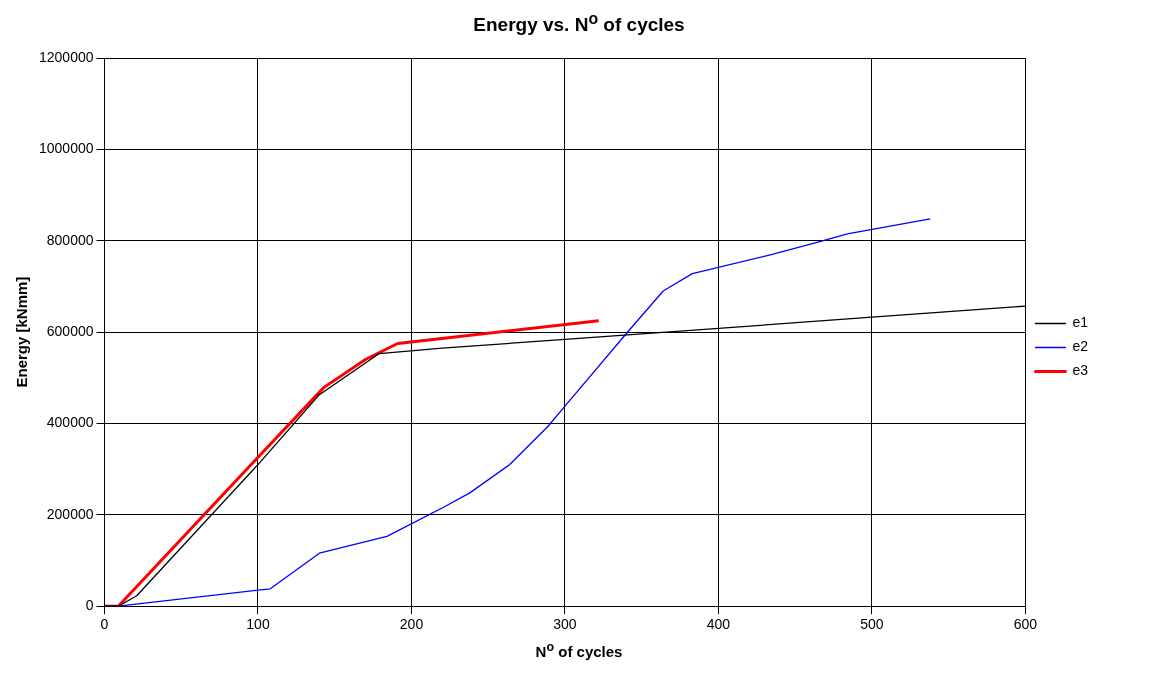 This screenshot has width=1158, height=682. I want to click on x-tick-label: 300, so click(565, 624).